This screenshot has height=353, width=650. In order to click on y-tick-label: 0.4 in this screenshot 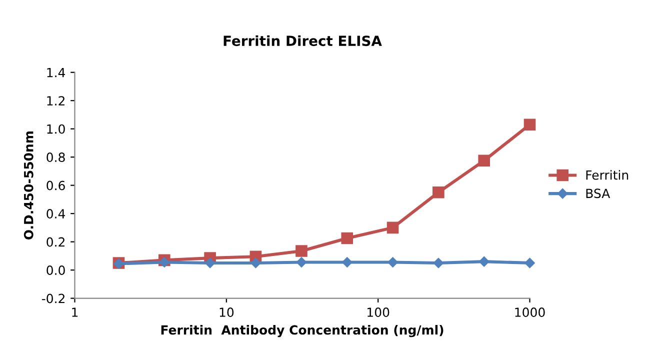, I will do `click(56, 213)`.